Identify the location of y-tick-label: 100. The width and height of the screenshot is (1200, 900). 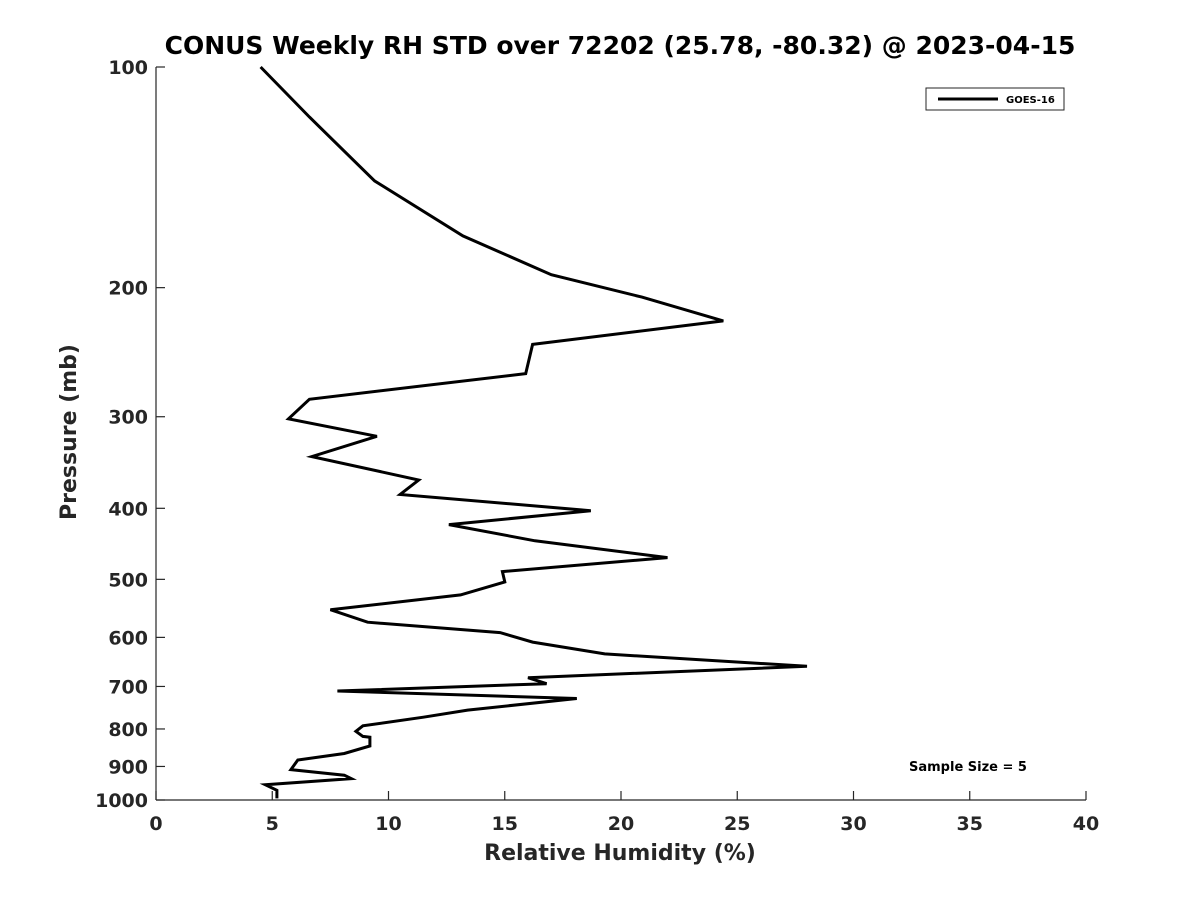
(128, 68).